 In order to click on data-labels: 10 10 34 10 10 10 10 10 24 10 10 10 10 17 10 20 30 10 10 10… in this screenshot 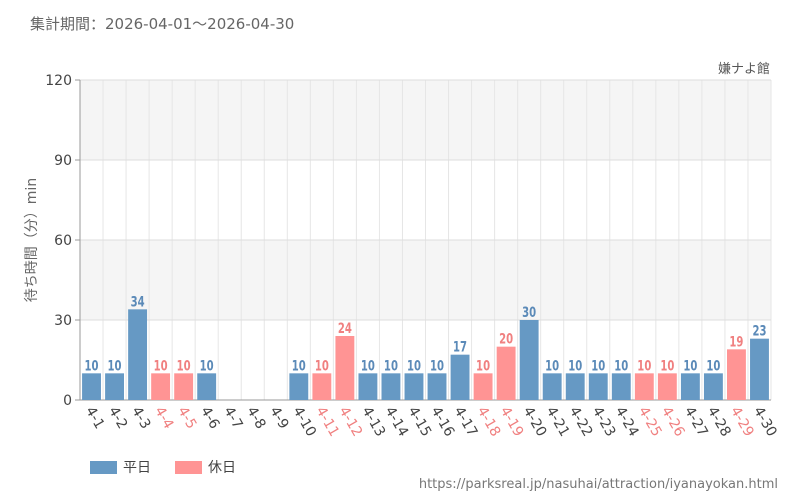, I will do `click(426, 334)`.